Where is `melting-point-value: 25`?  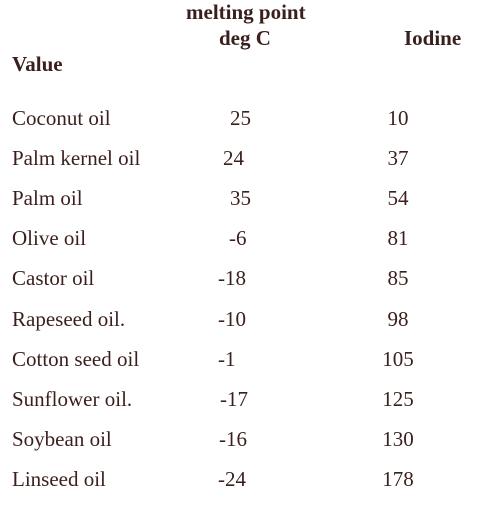
melting-point-value: 25 is located at coordinates (240, 118).